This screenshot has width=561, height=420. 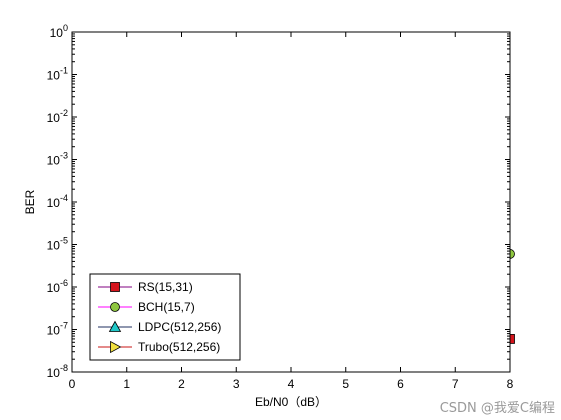 What do you see at coordinates (57, 159) in the screenshot?
I see `y-tick-label: 10⁻³` at bounding box center [57, 159].